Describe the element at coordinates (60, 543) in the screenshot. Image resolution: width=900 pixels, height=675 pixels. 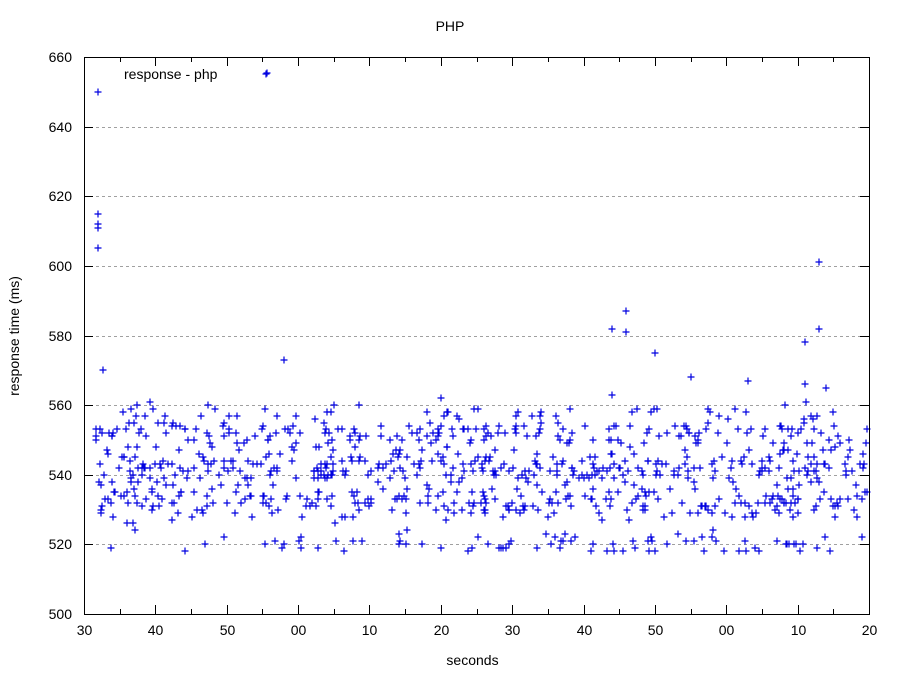
I see `y-tick-label: 520` at that location.